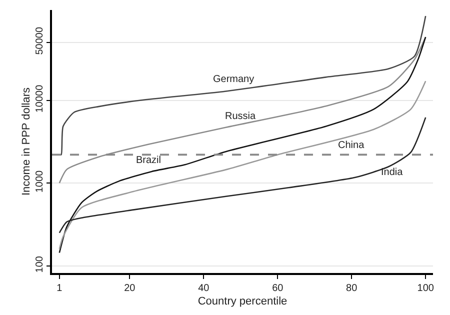  What do you see at coordinates (278, 288) in the screenshot?
I see `x-tick-label: 60` at bounding box center [278, 288].